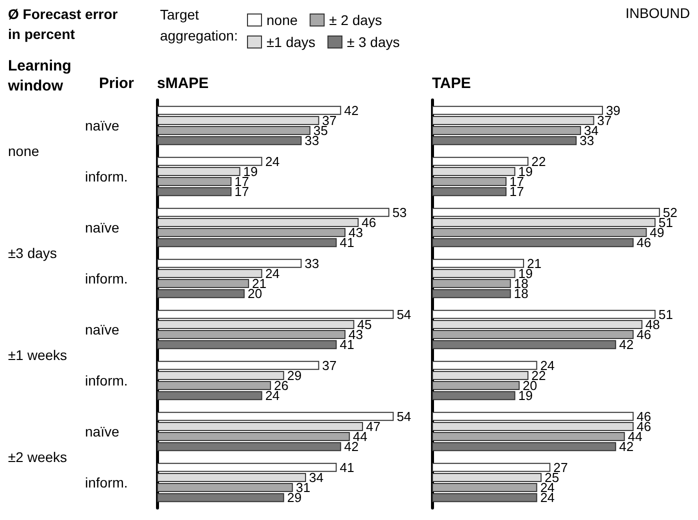 This screenshot has width=698, height=520. What do you see at coordinates (199, 25) in the screenshot?
I see `legend-title: Target aggregation:` at bounding box center [199, 25].